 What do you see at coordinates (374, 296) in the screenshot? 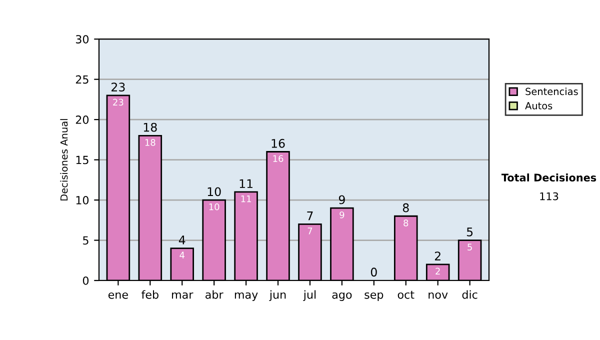
I see `x-tick-label: sep` at bounding box center [374, 296].